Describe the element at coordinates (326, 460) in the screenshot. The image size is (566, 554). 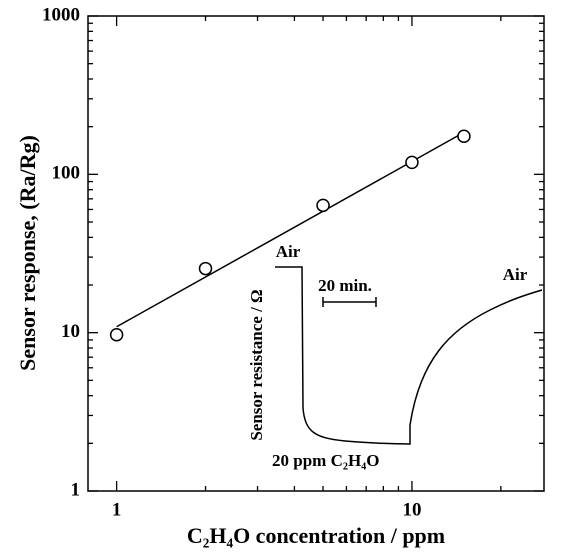
I see `inset-label: 20 ppm C₂H₄O` at that location.